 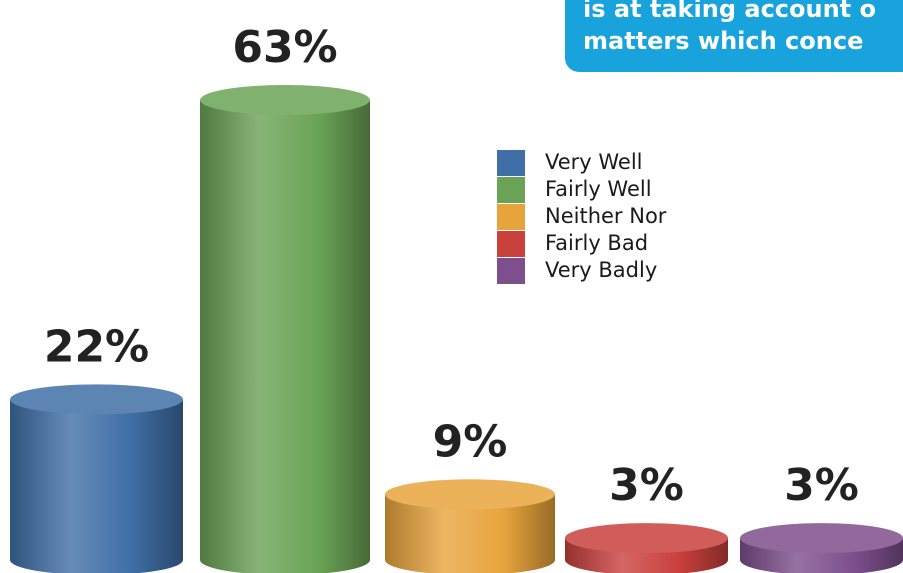 I want to click on bar-side, so click(x=96, y=479).